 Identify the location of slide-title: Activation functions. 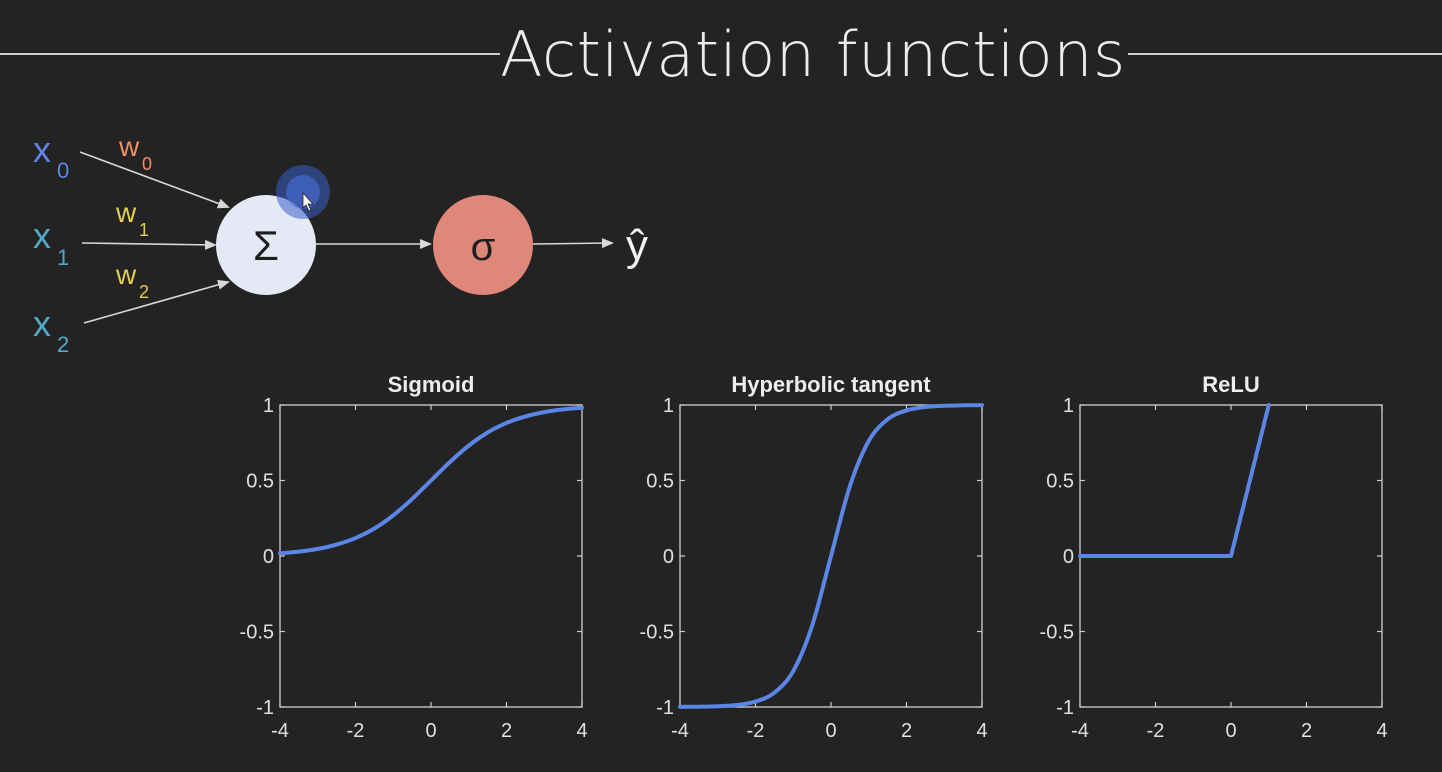
(813, 54).